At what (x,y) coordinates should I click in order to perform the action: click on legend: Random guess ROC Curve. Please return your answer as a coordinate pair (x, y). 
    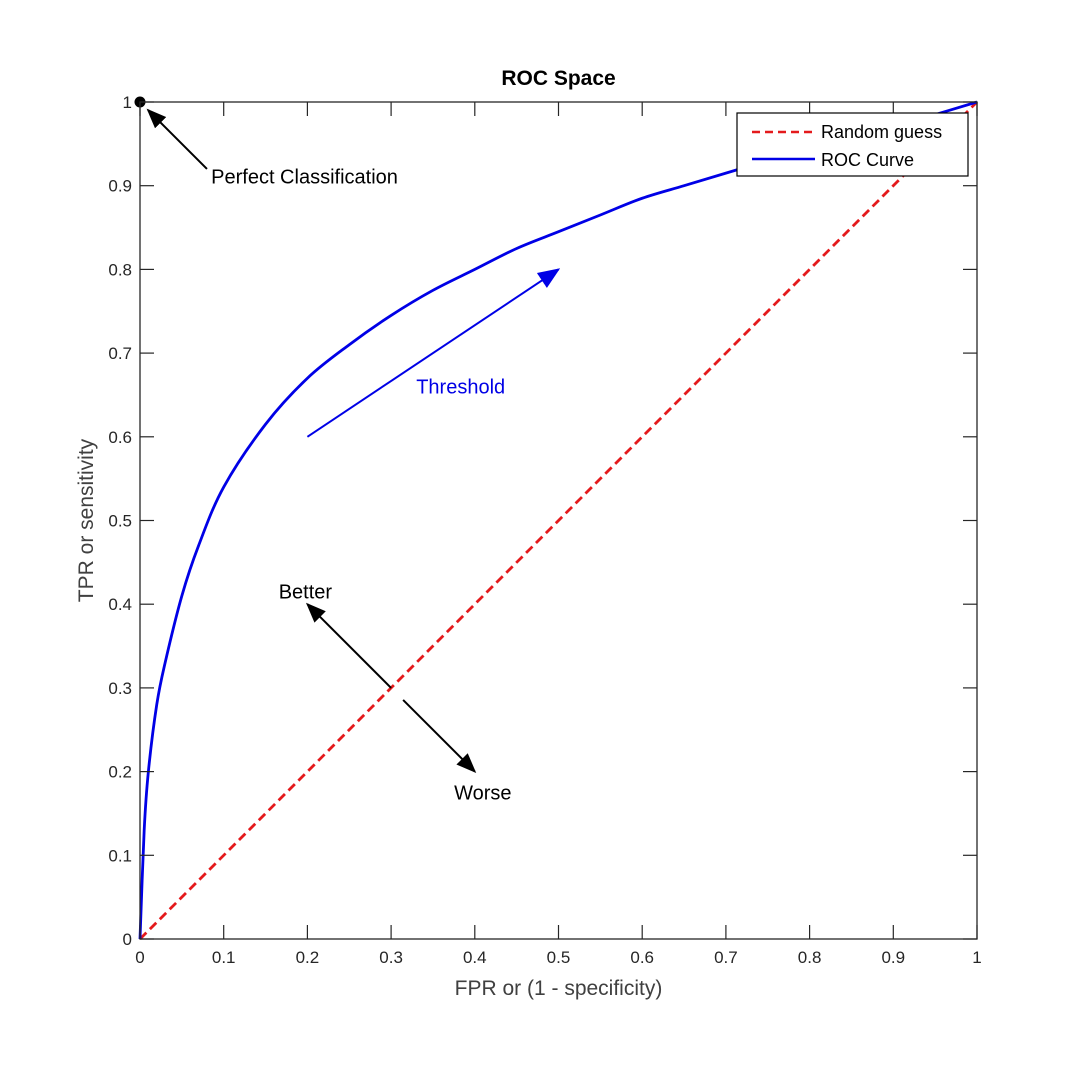
    Looking at the image, I should click on (852, 144).